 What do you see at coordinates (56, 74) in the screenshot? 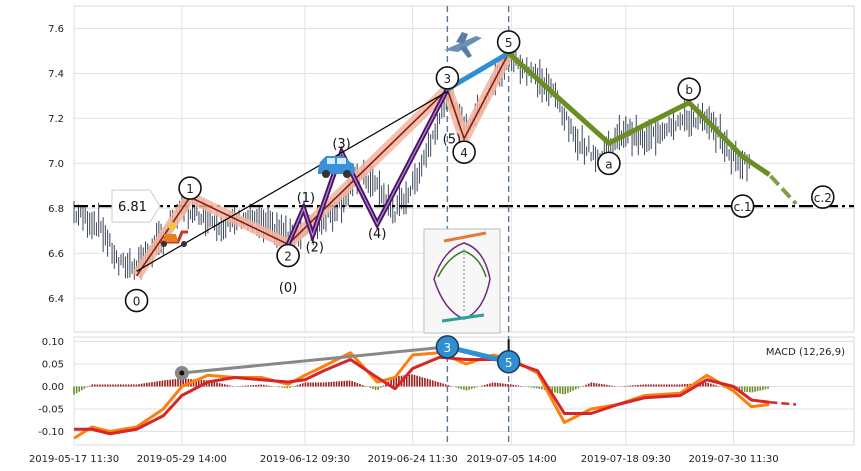
I see `price-ytick-label: 7.4` at bounding box center [56, 74].